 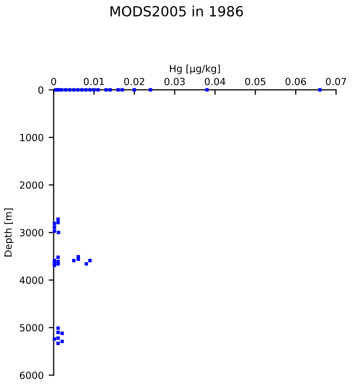 I want to click on chart-title: MODS2005 in 1986, so click(x=176, y=11).